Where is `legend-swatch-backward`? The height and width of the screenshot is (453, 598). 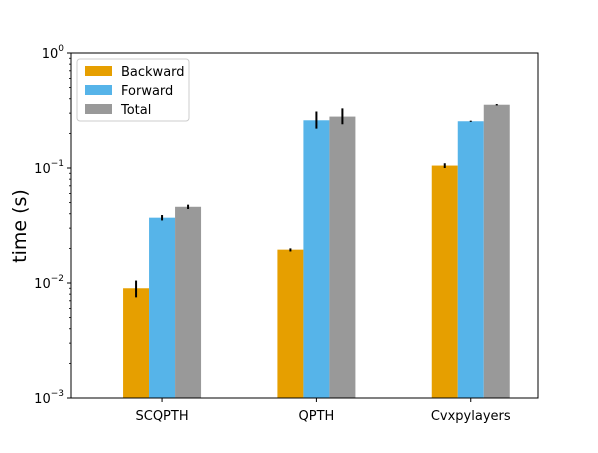 legend-swatch-backward is located at coordinates (98, 71).